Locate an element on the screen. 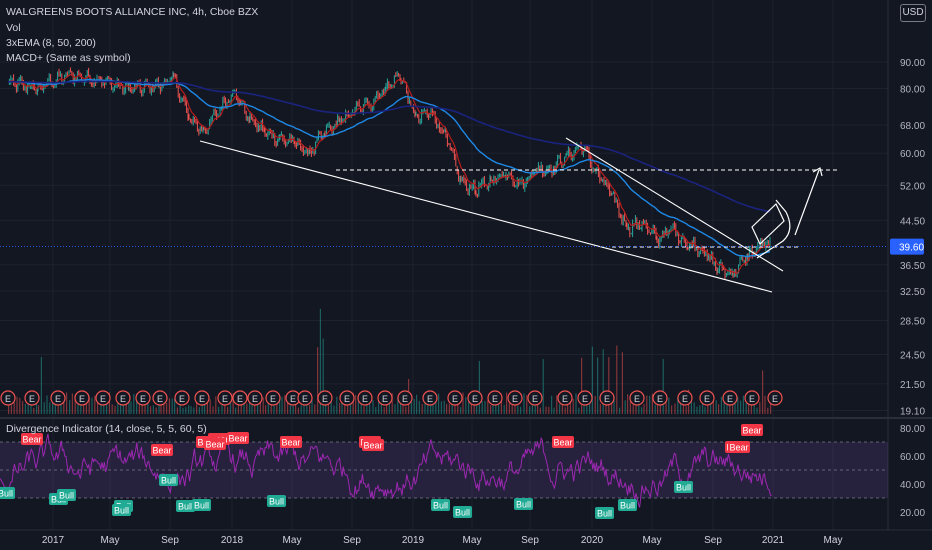 This screenshot has width=932, height=550. volume-legend: Vol is located at coordinates (13, 28).